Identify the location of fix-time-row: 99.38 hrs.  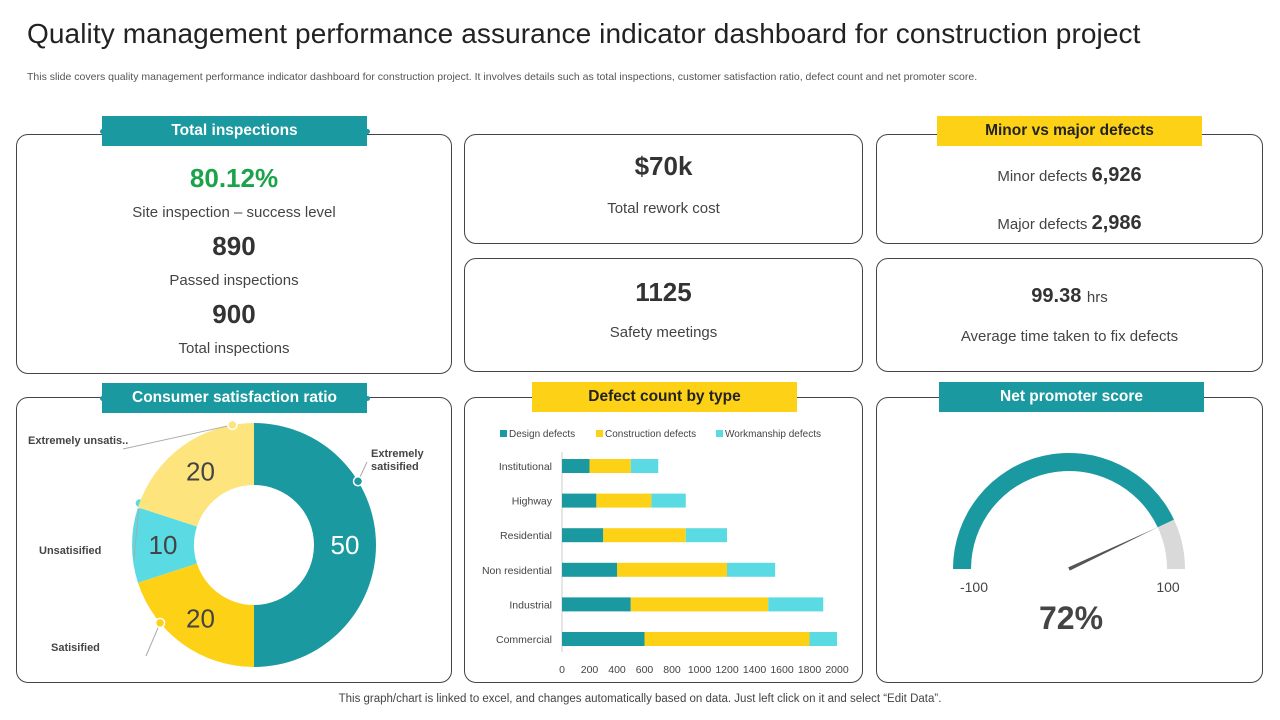
(1069, 296).